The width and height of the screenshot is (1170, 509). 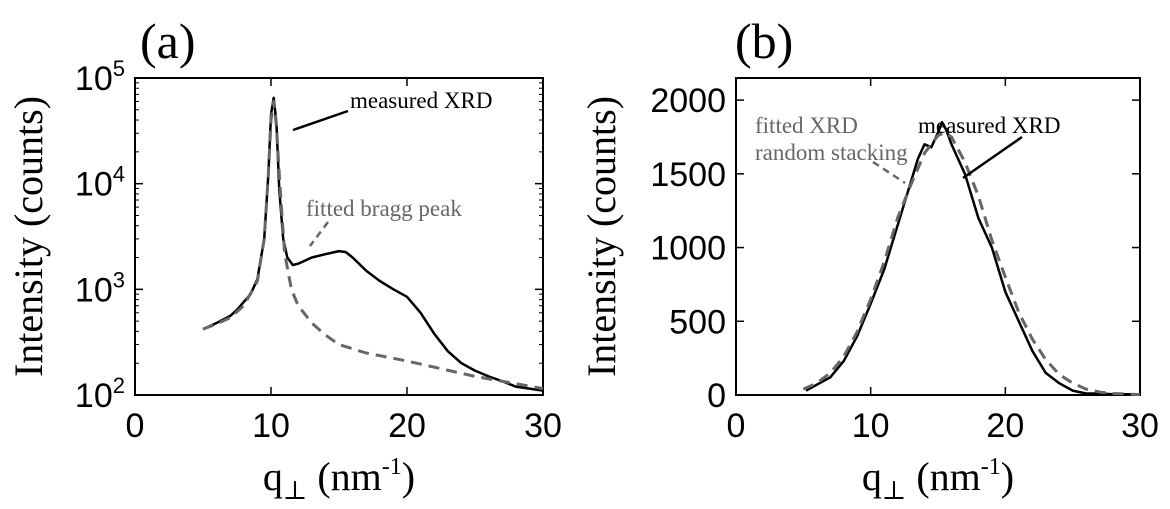 What do you see at coordinates (100, 288) in the screenshot?
I see `y-tick-label: 10³` at bounding box center [100, 288].